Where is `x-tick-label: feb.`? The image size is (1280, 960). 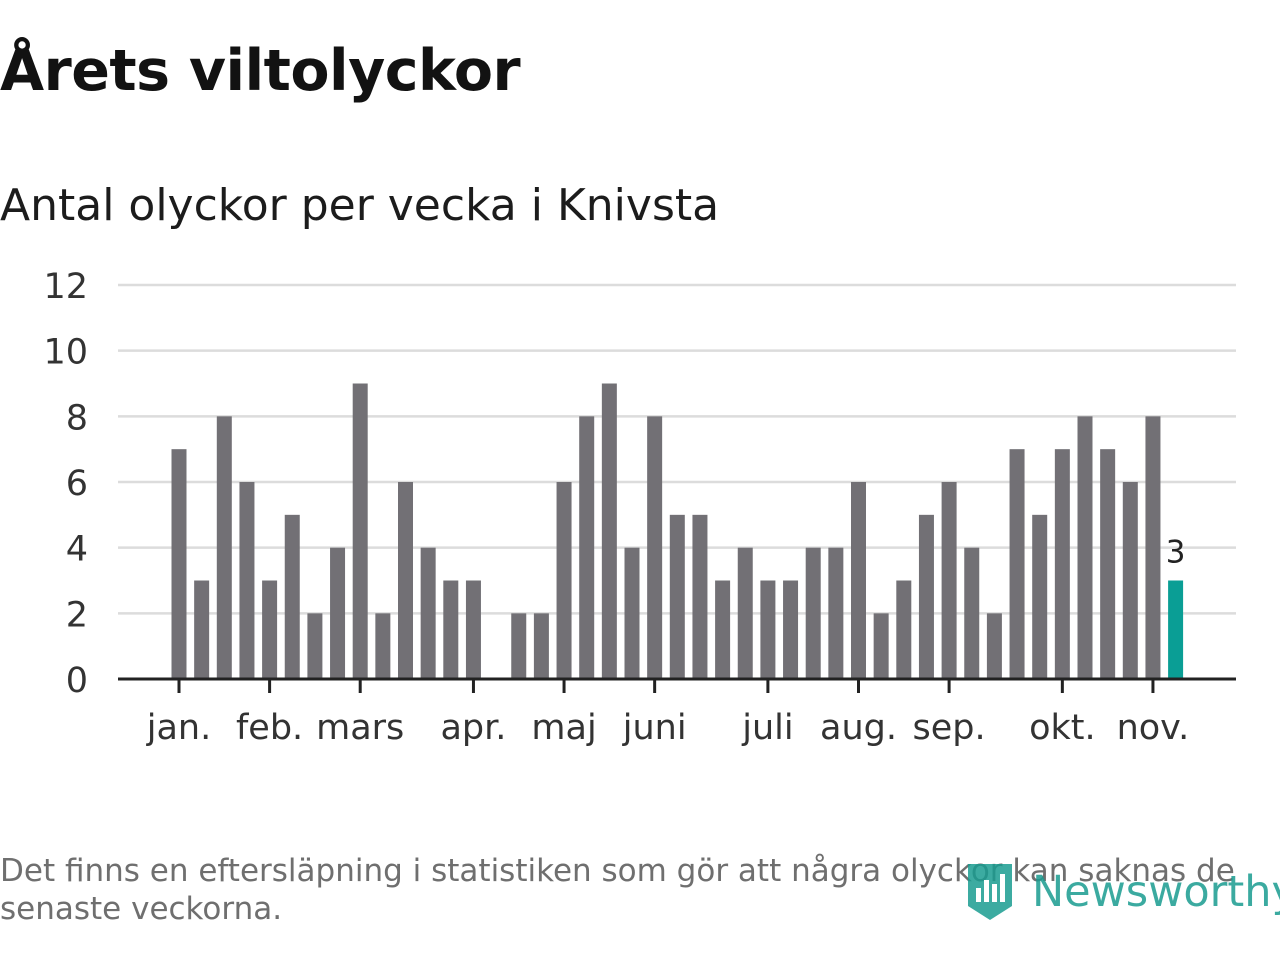 x-tick-label: feb. is located at coordinates (269, 728).